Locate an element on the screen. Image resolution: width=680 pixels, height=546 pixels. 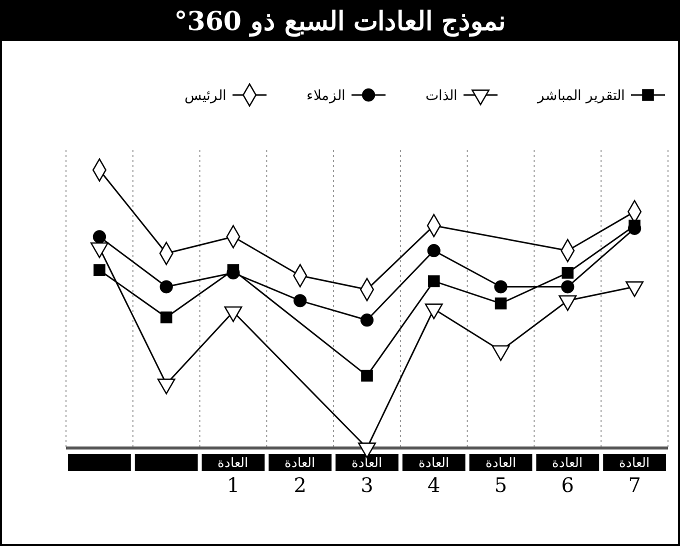
legend-label: الزملاء is located at coordinates (326, 96).